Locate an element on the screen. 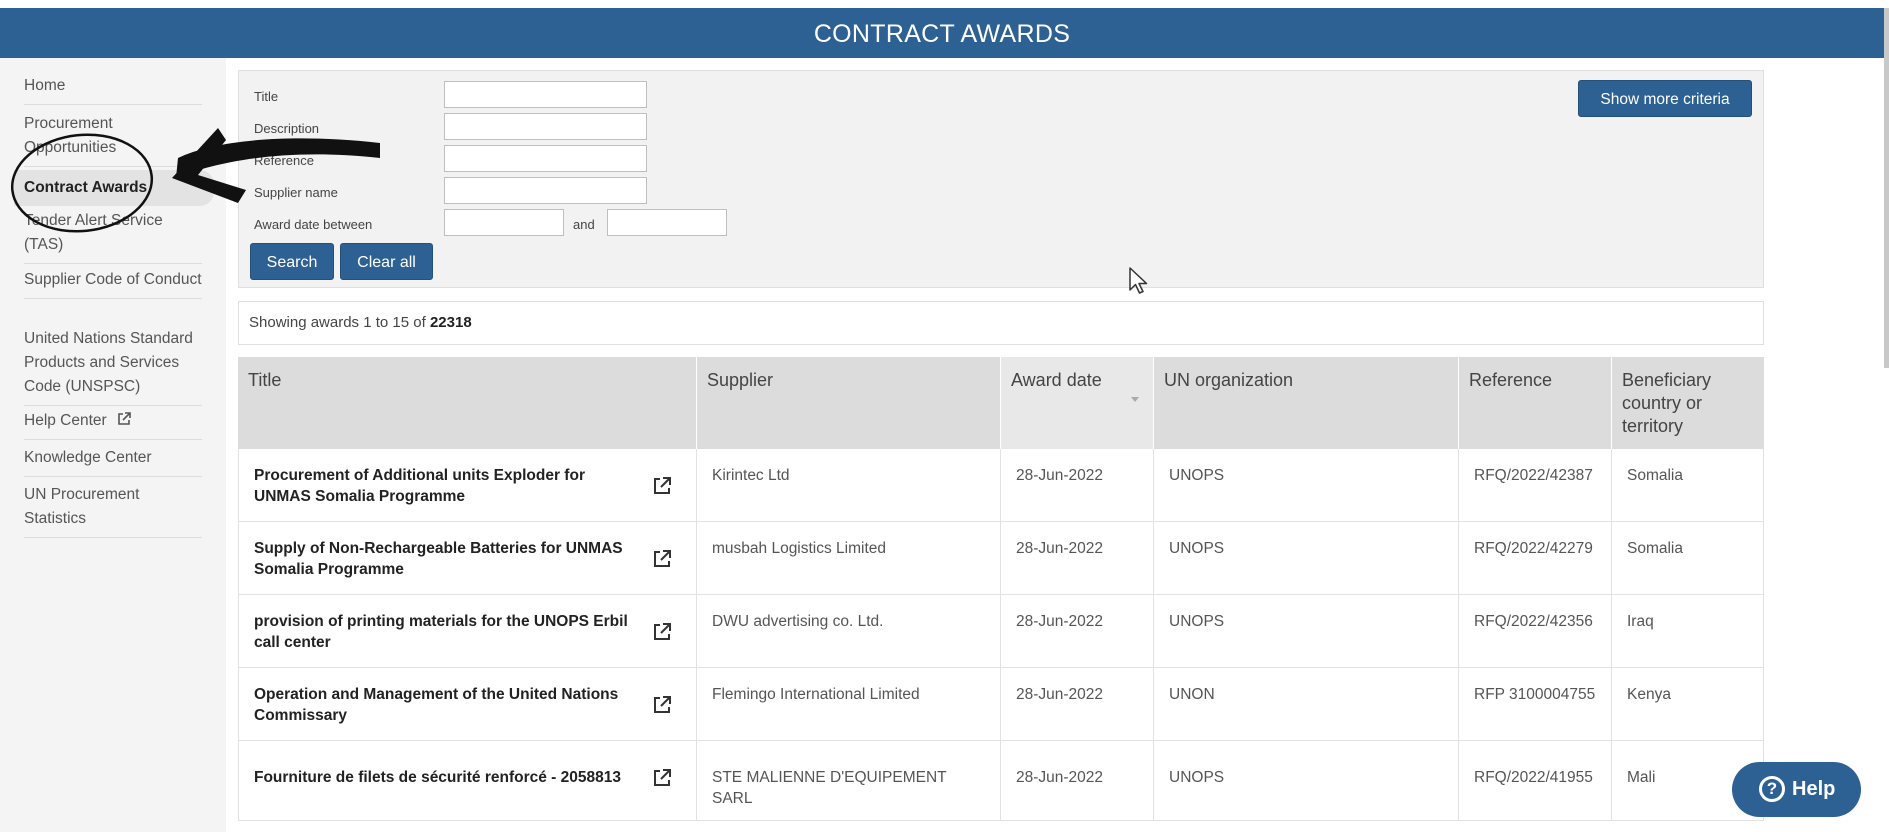  sidebar-item-label: Contract Awards is located at coordinates (86, 187).